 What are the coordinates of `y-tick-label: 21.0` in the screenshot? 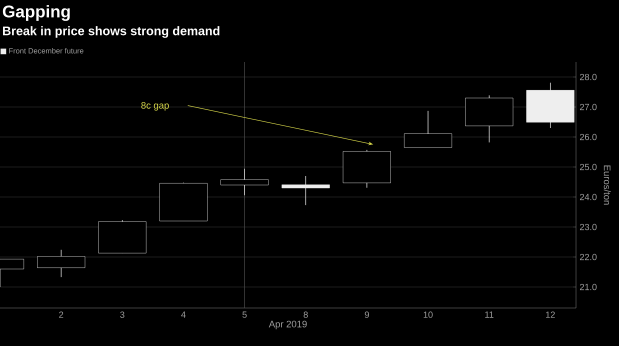 It's located at (588, 287).